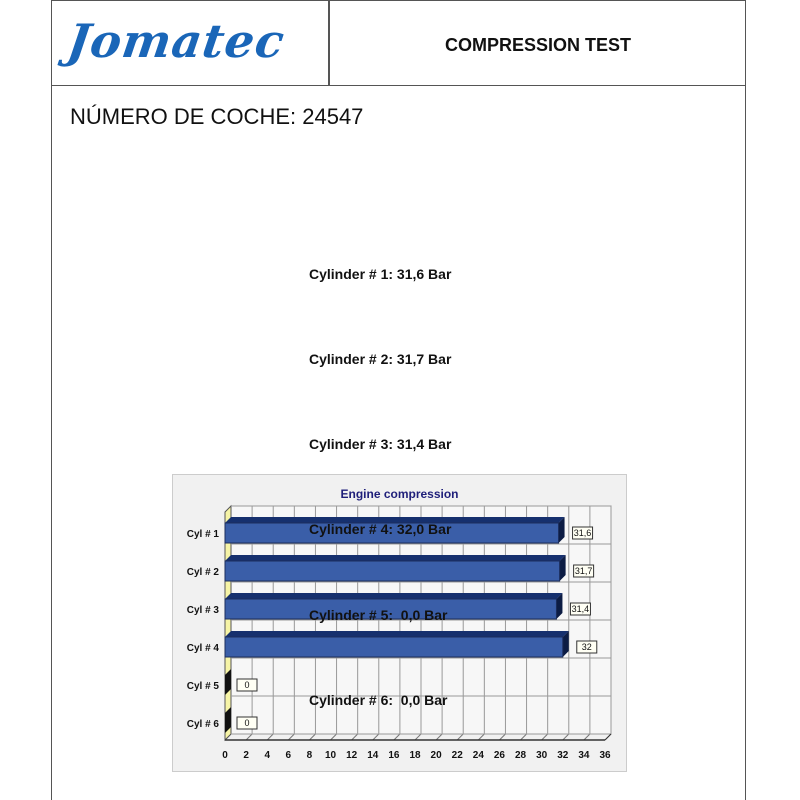 The height and width of the screenshot is (800, 800). What do you see at coordinates (380, 444) in the screenshot?
I see `cylinder-reading: Cylinder # 3: 31,4 Bar` at bounding box center [380, 444].